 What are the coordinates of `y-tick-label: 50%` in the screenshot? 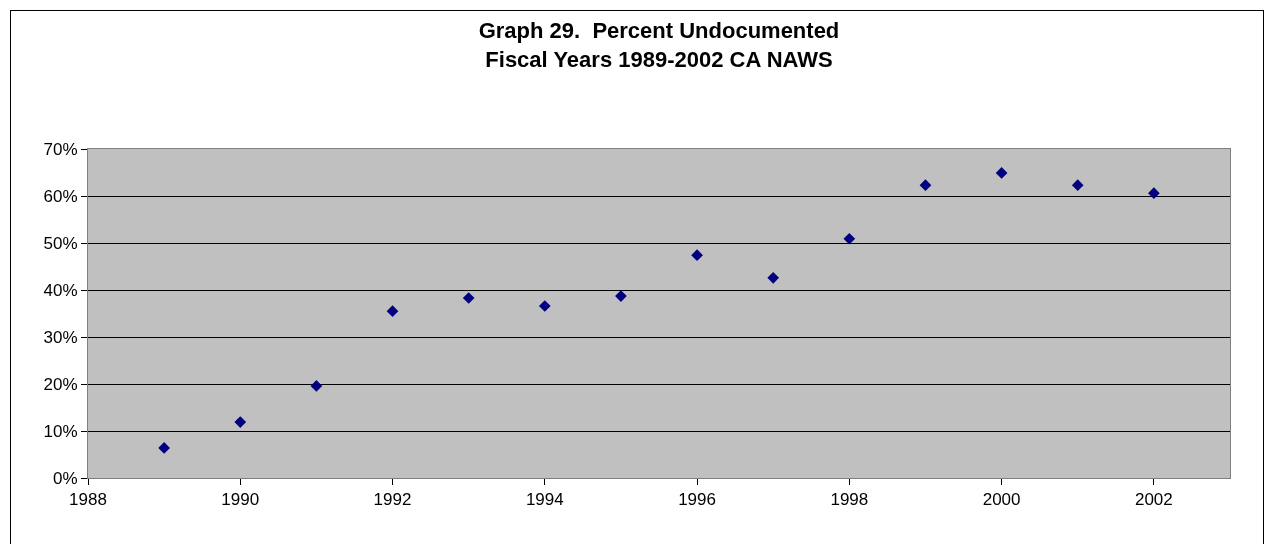 It's located at (60, 243).